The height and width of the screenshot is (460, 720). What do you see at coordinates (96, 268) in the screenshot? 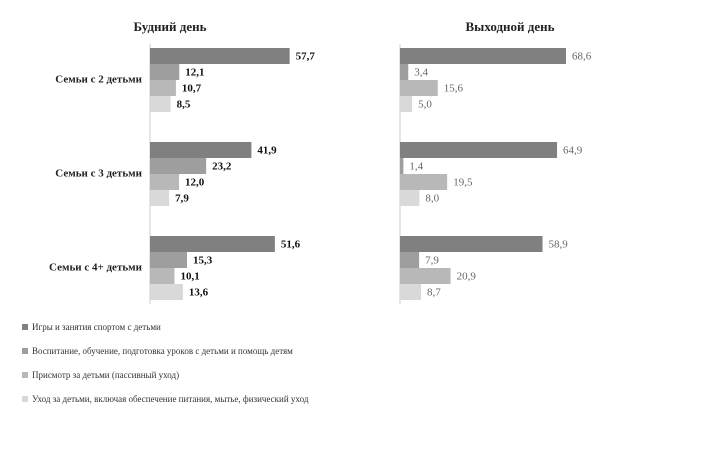
I see `category-label: Семьи с 4+ детьми` at bounding box center [96, 268].